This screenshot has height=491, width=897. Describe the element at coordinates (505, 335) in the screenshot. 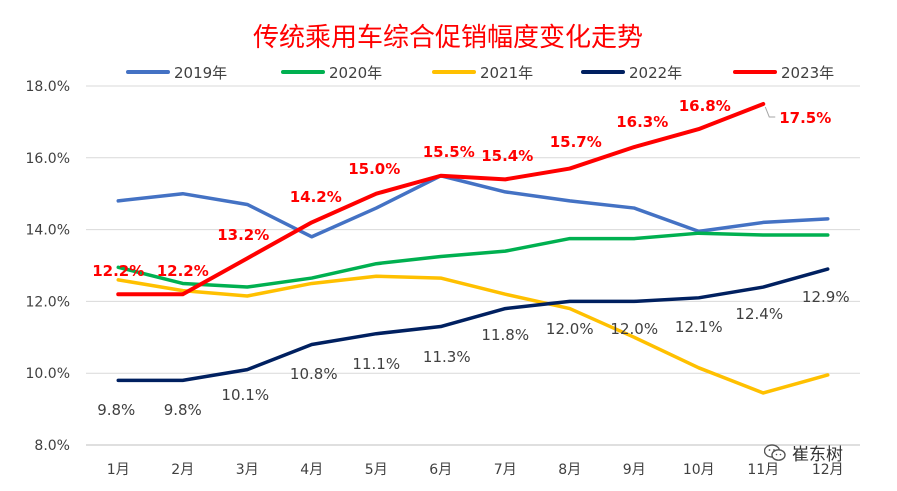

I see `data-label-2022: 11.8%` at that location.